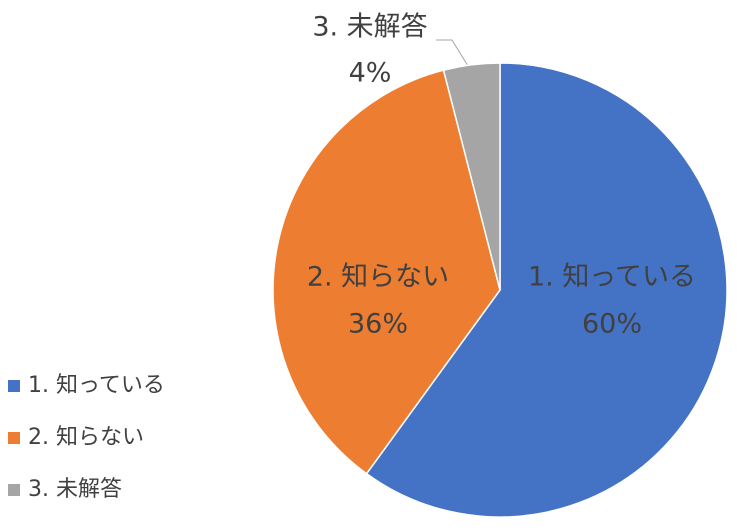 The image size is (750, 530). What do you see at coordinates (612, 277) in the screenshot?
I see `slice-category-label: 1. 知っている` at bounding box center [612, 277].